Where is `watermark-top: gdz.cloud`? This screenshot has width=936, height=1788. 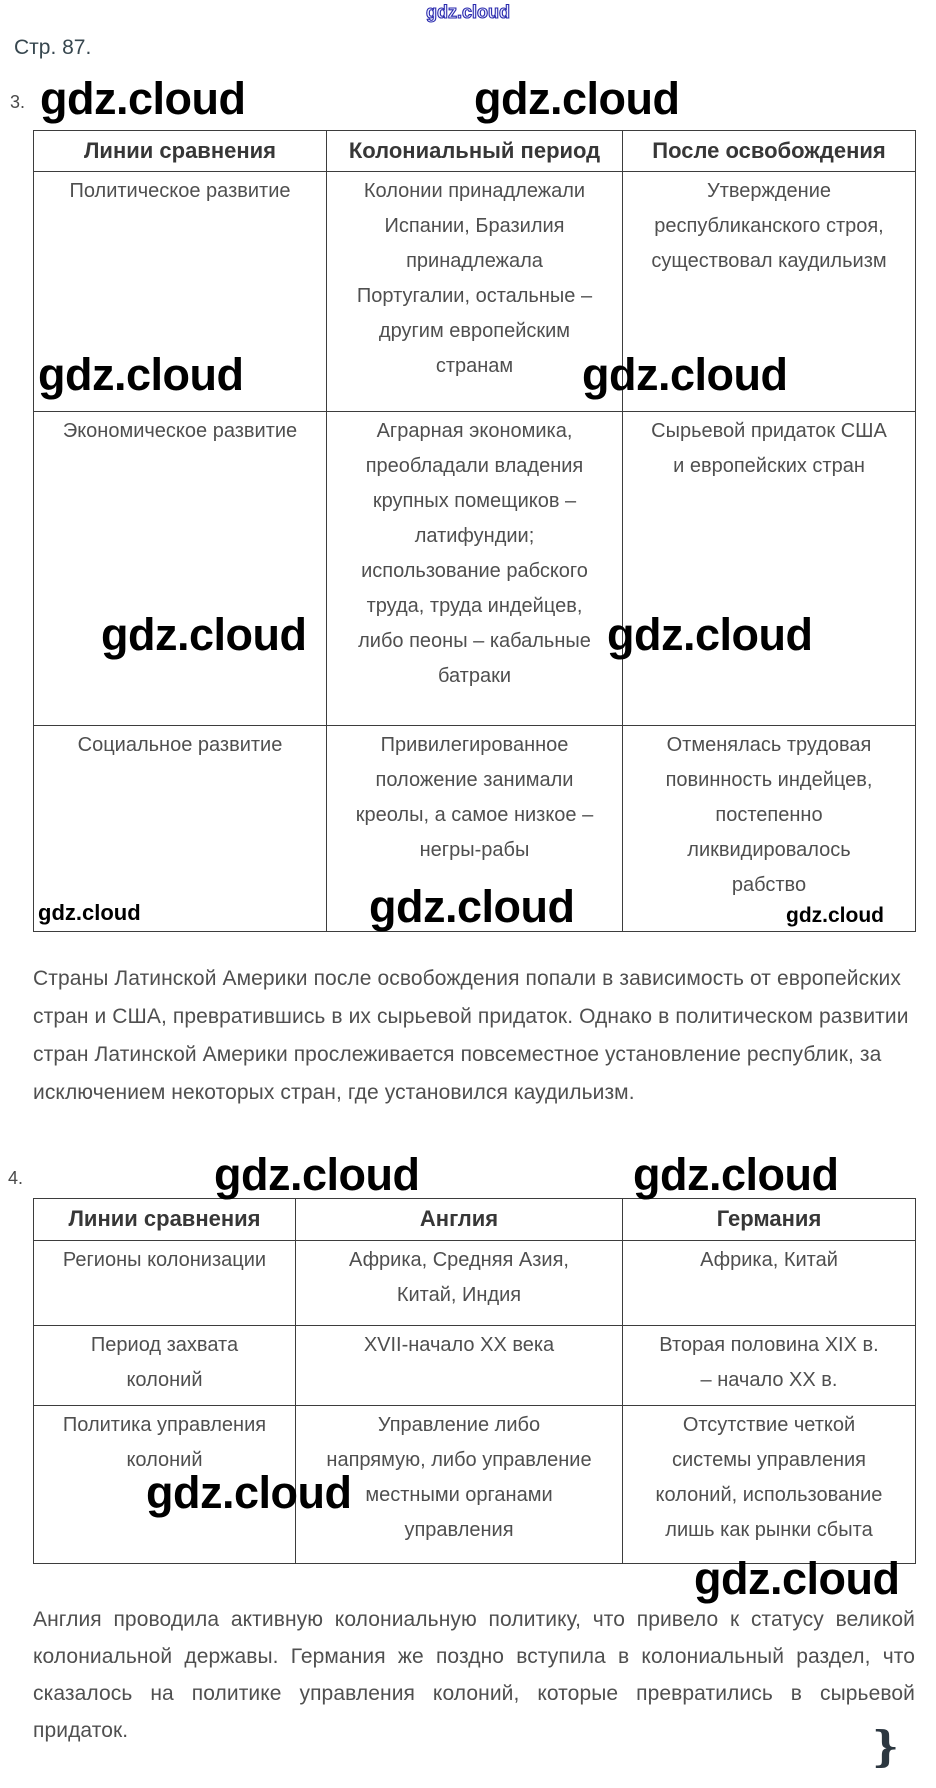
watermark-top: gdz.cloud is located at coordinates (467, 12).